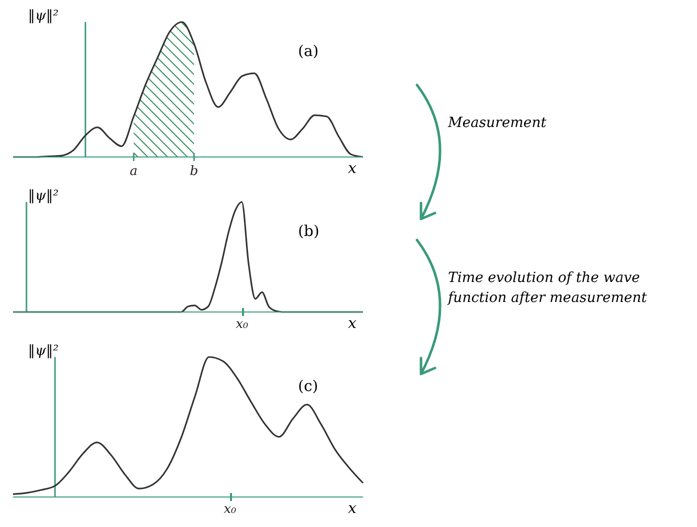 This screenshot has height=527, width=697. What do you see at coordinates (308, 386) in the screenshot?
I see `annotation: (c)` at bounding box center [308, 386].